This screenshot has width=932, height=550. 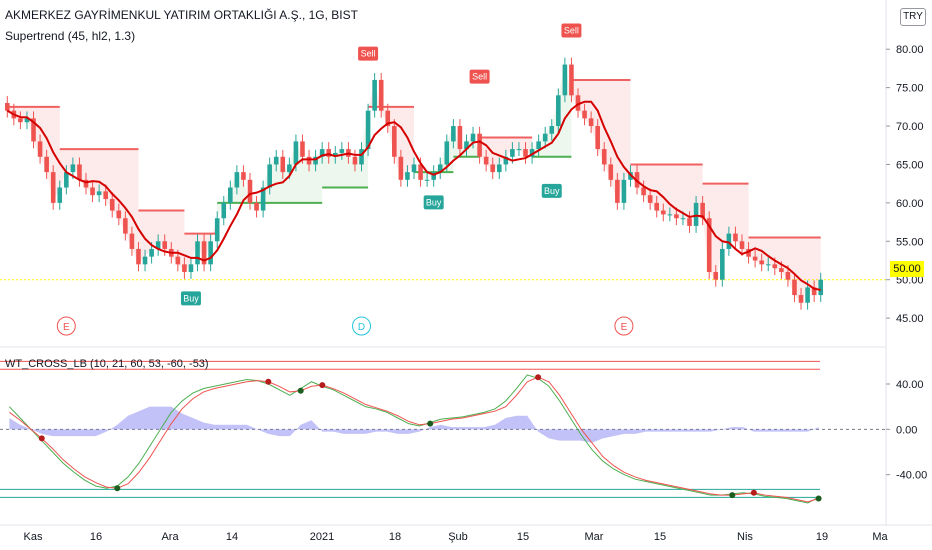 I want to click on osc-tick-label: -40.00, so click(x=911, y=476).